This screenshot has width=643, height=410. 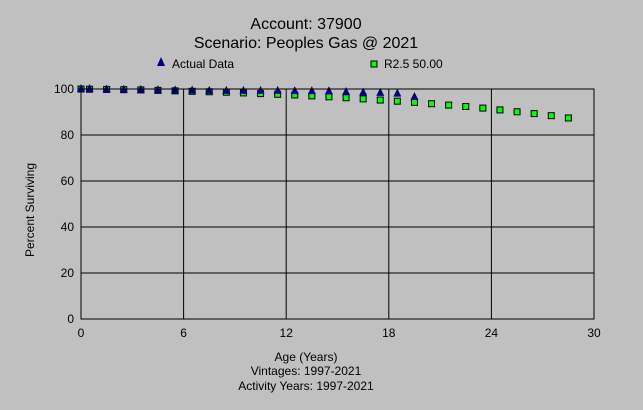 What do you see at coordinates (68, 227) in the screenshot?
I see `y-tick-label: 40` at bounding box center [68, 227].